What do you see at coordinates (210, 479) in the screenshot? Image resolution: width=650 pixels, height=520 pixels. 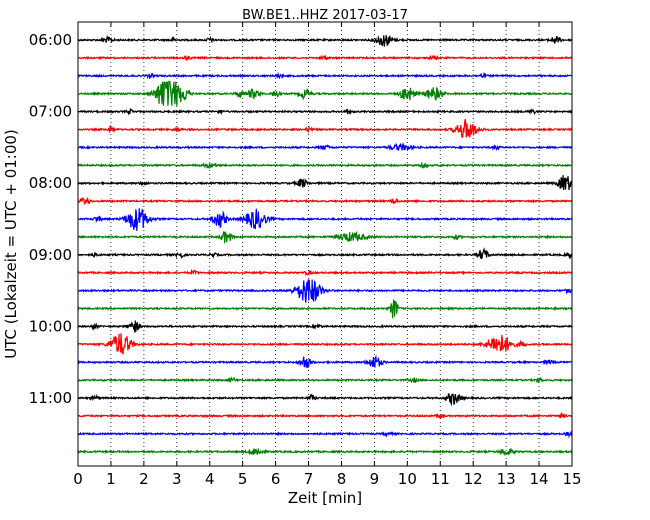 I see `x-tick-label: 4` at bounding box center [210, 479].